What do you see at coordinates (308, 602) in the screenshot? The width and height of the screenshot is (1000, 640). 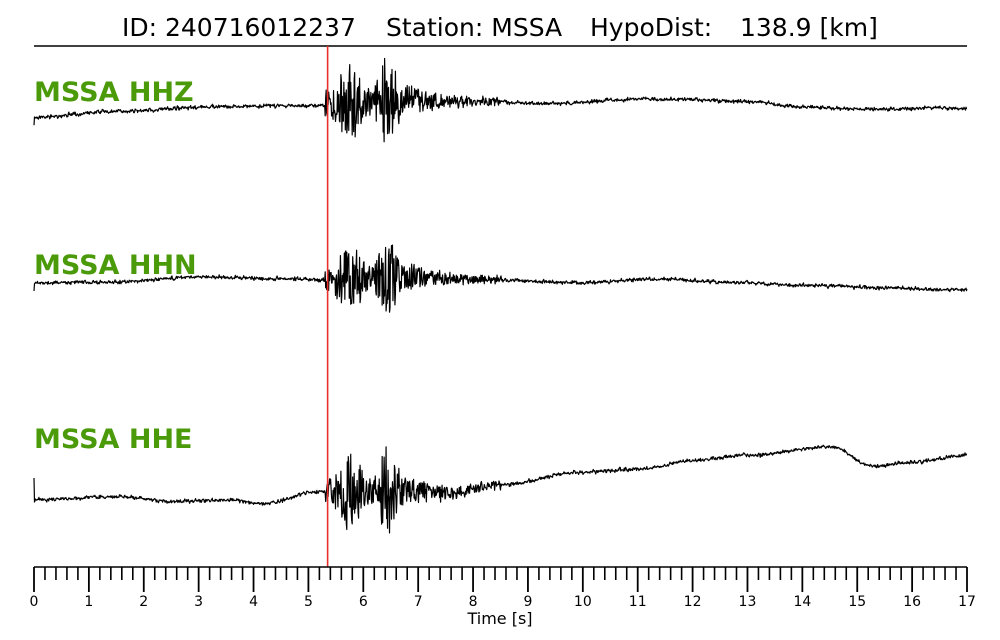 I see `x-tick-label: 5` at bounding box center [308, 602].